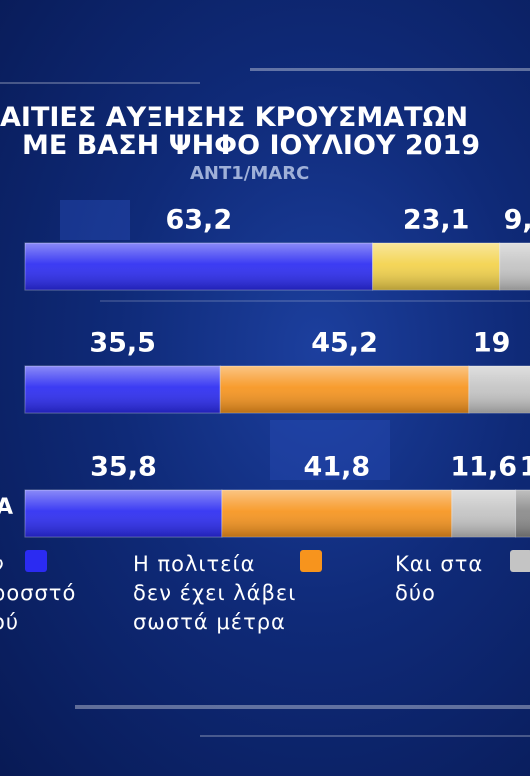  Describe the element at coordinates (525, 467) in the screenshot. I see `value-label: 1` at that location.